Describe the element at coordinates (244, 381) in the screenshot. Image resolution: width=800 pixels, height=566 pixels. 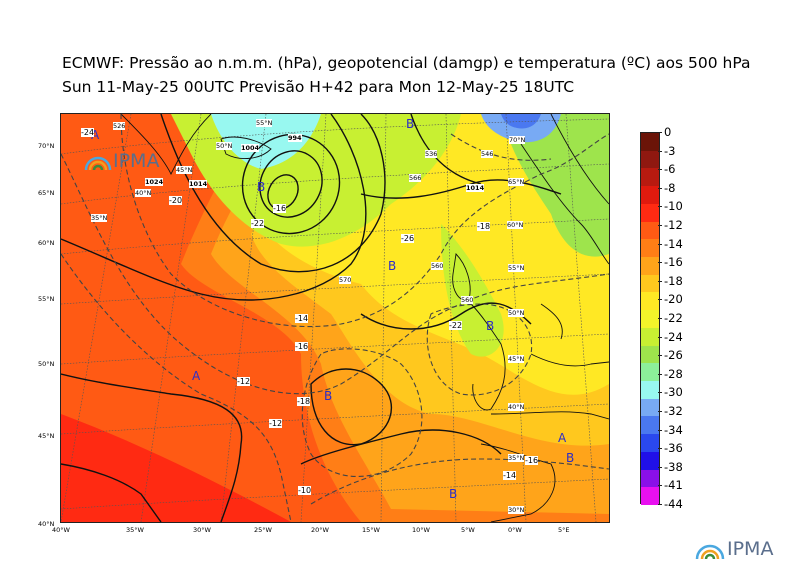
I see `temperature-label: -12` at that location.